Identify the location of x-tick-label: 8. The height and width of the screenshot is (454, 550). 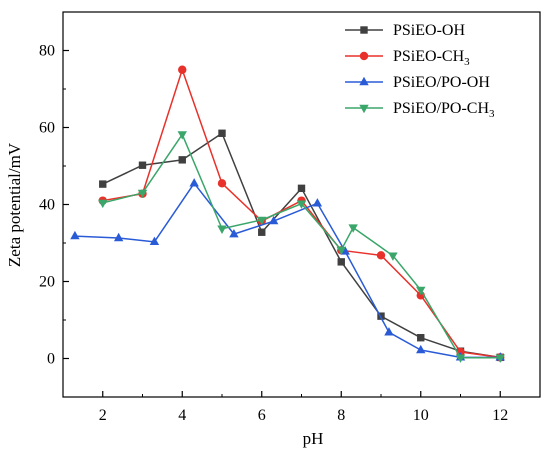
(341, 415).